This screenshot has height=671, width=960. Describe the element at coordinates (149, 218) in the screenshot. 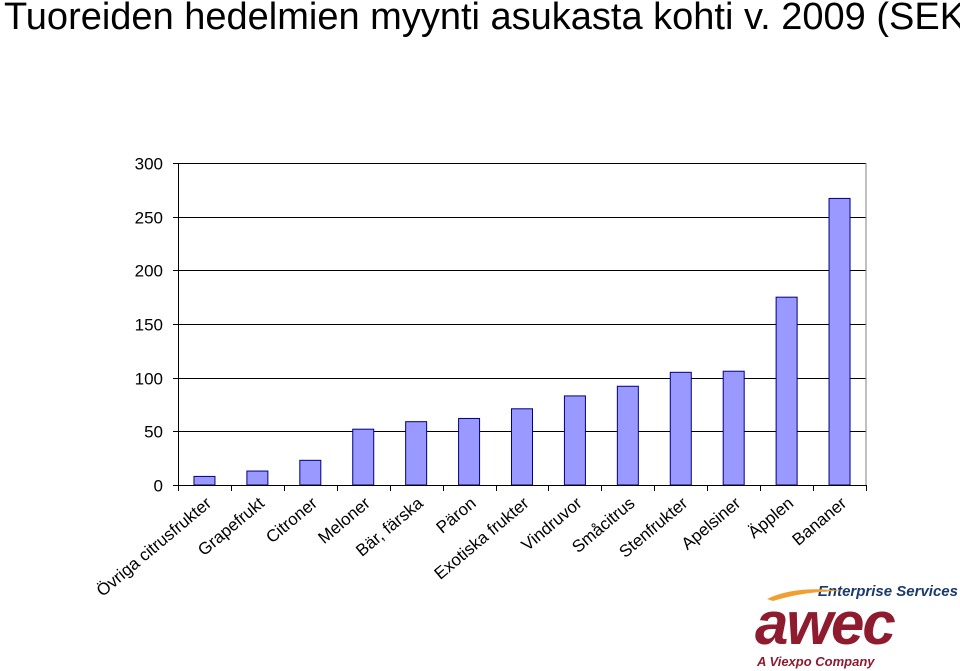

I see `y-tick-label: 250` at that location.